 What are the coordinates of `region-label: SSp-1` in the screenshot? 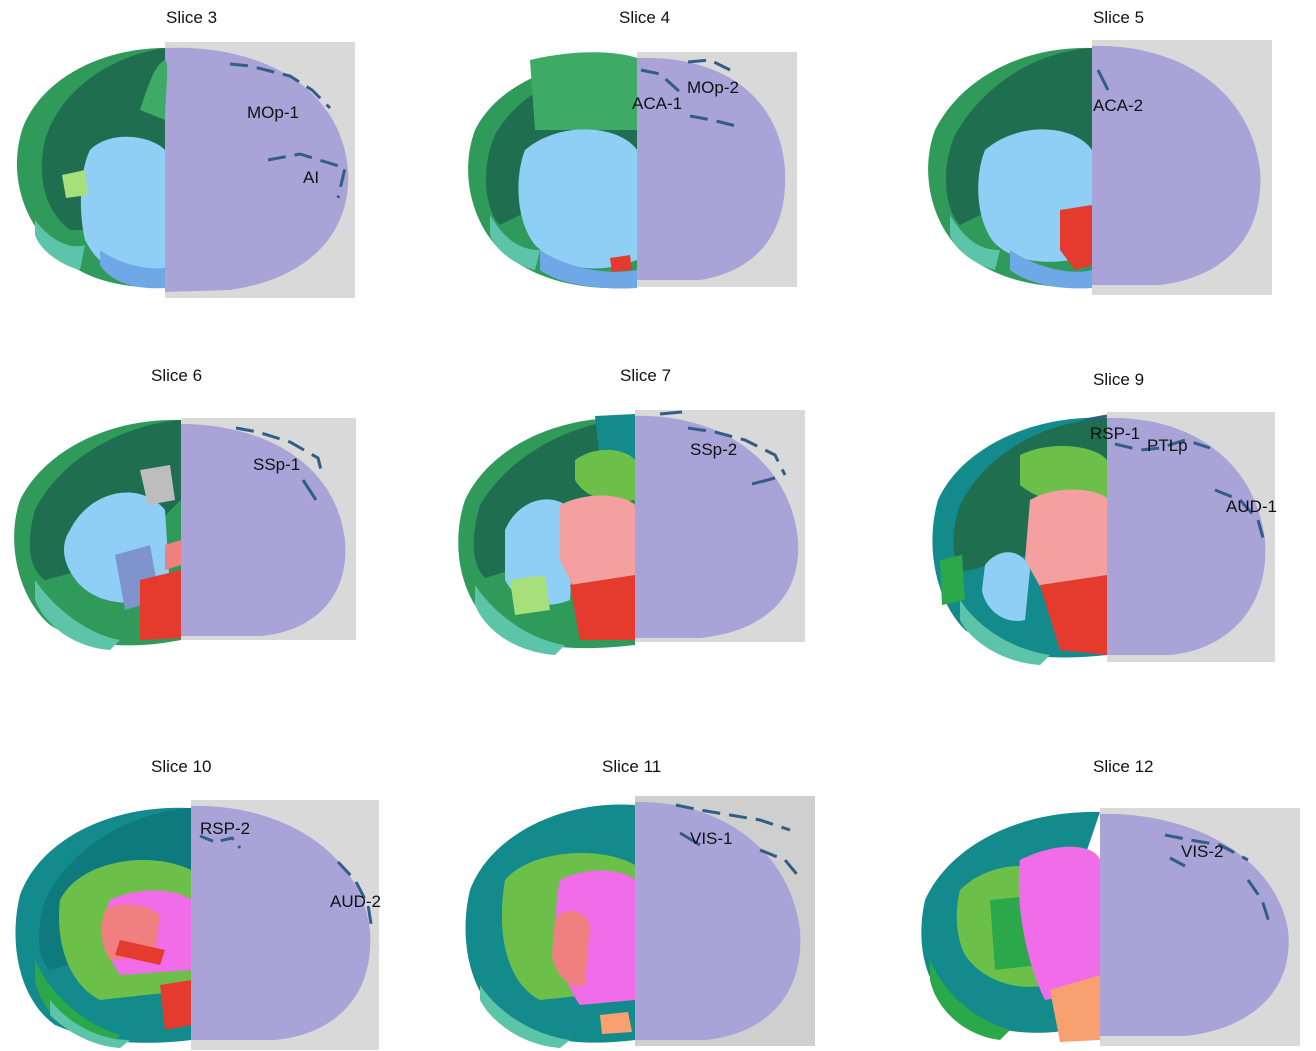 It's located at (277, 464).